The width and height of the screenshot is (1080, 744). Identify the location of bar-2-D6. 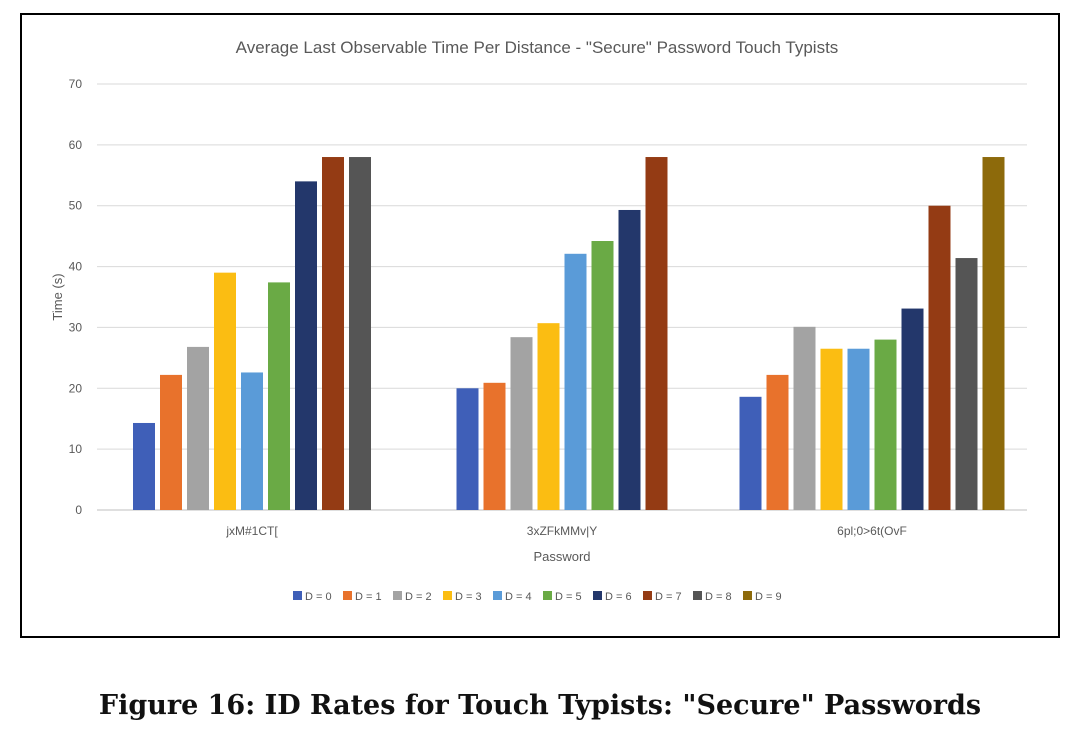
(629, 359).